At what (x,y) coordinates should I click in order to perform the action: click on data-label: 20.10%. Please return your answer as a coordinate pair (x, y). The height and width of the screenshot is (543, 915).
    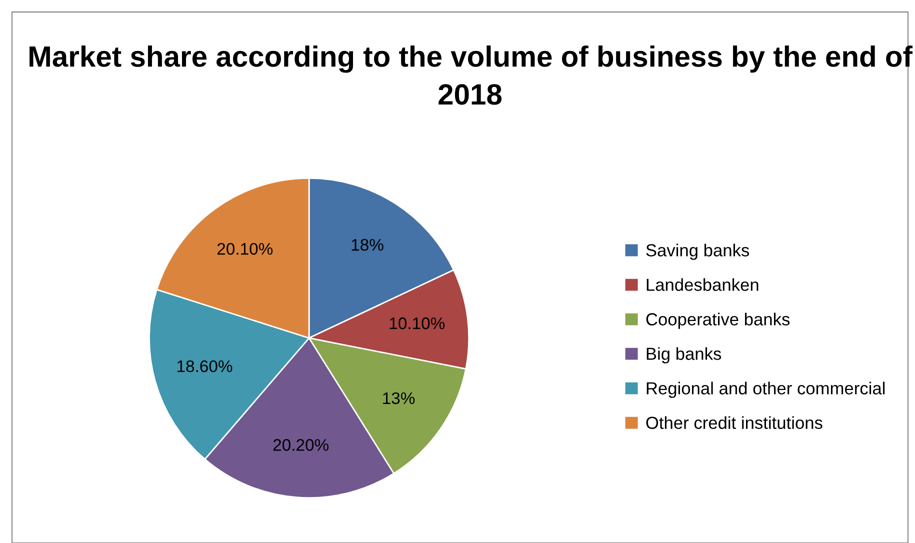
    Looking at the image, I should click on (245, 248).